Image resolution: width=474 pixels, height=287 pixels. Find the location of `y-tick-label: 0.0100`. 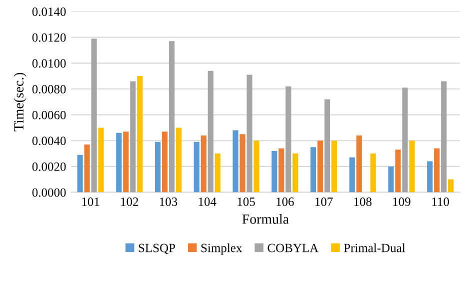

y-tick-label: 0.0100 is located at coordinates (49, 63).